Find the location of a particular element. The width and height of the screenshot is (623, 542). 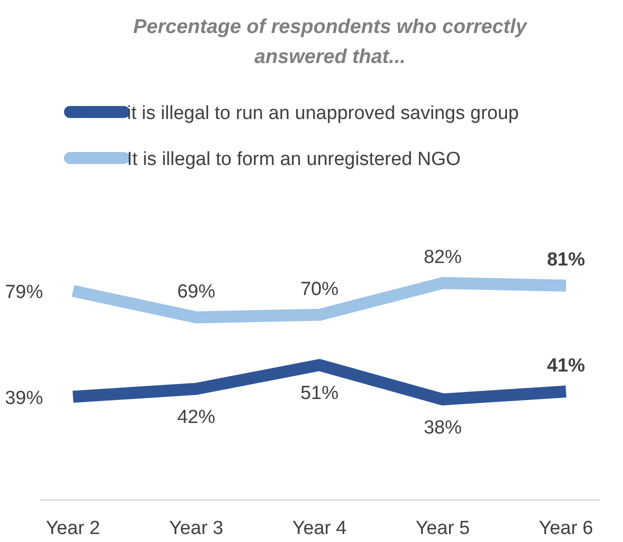

data-label: 38% is located at coordinates (443, 427).